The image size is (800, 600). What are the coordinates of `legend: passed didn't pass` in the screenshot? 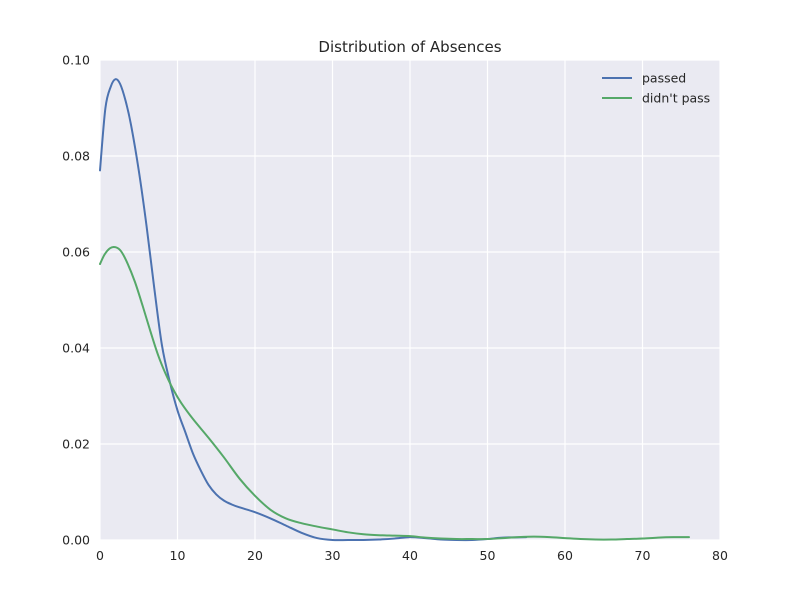 It's located at (656, 88).